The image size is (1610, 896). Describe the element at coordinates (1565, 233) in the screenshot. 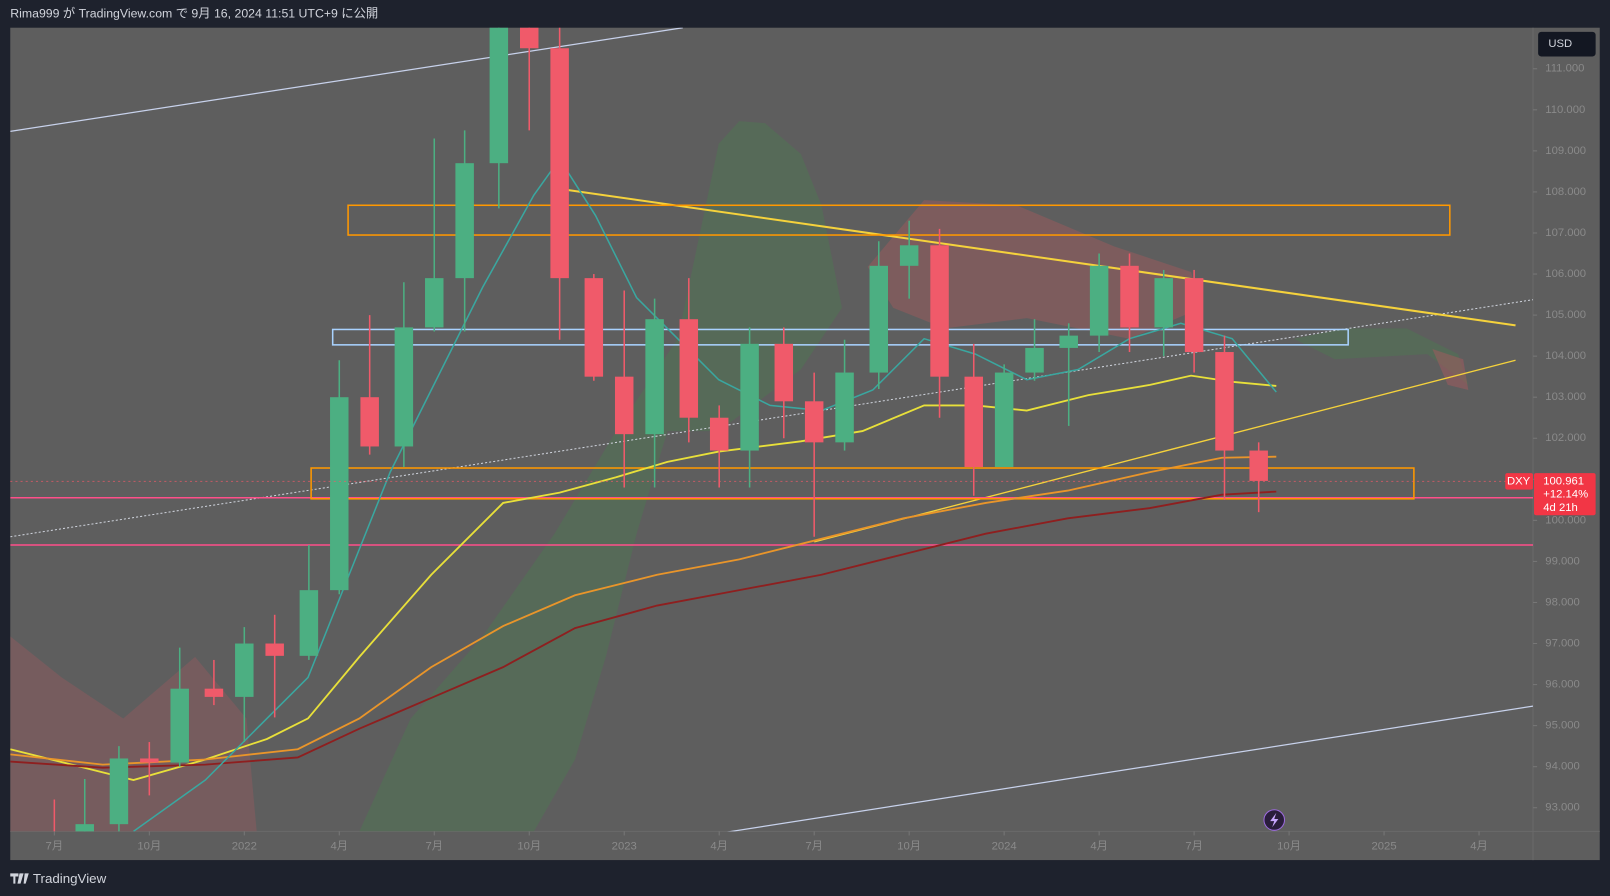

I see `y-tick-label: 107.000` at that location.